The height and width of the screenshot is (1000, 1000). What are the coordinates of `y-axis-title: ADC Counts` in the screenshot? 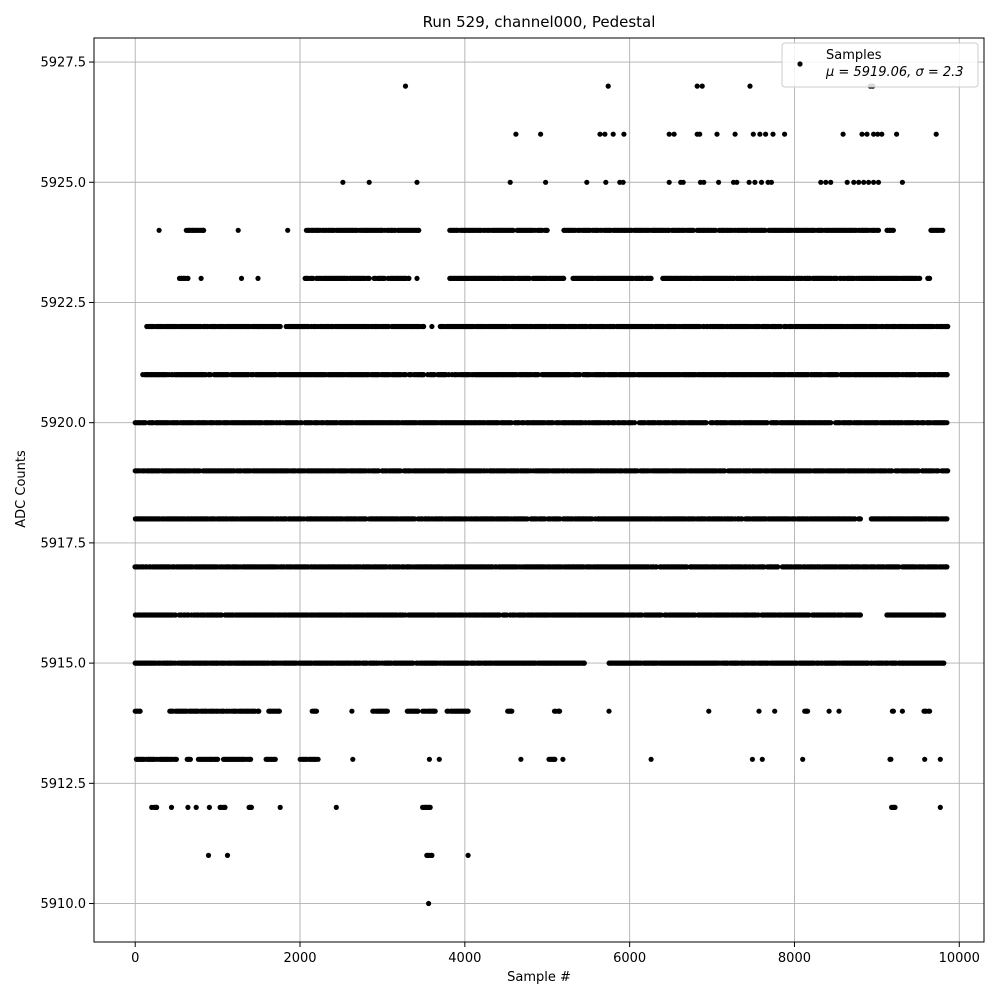 It's located at (21, 489).